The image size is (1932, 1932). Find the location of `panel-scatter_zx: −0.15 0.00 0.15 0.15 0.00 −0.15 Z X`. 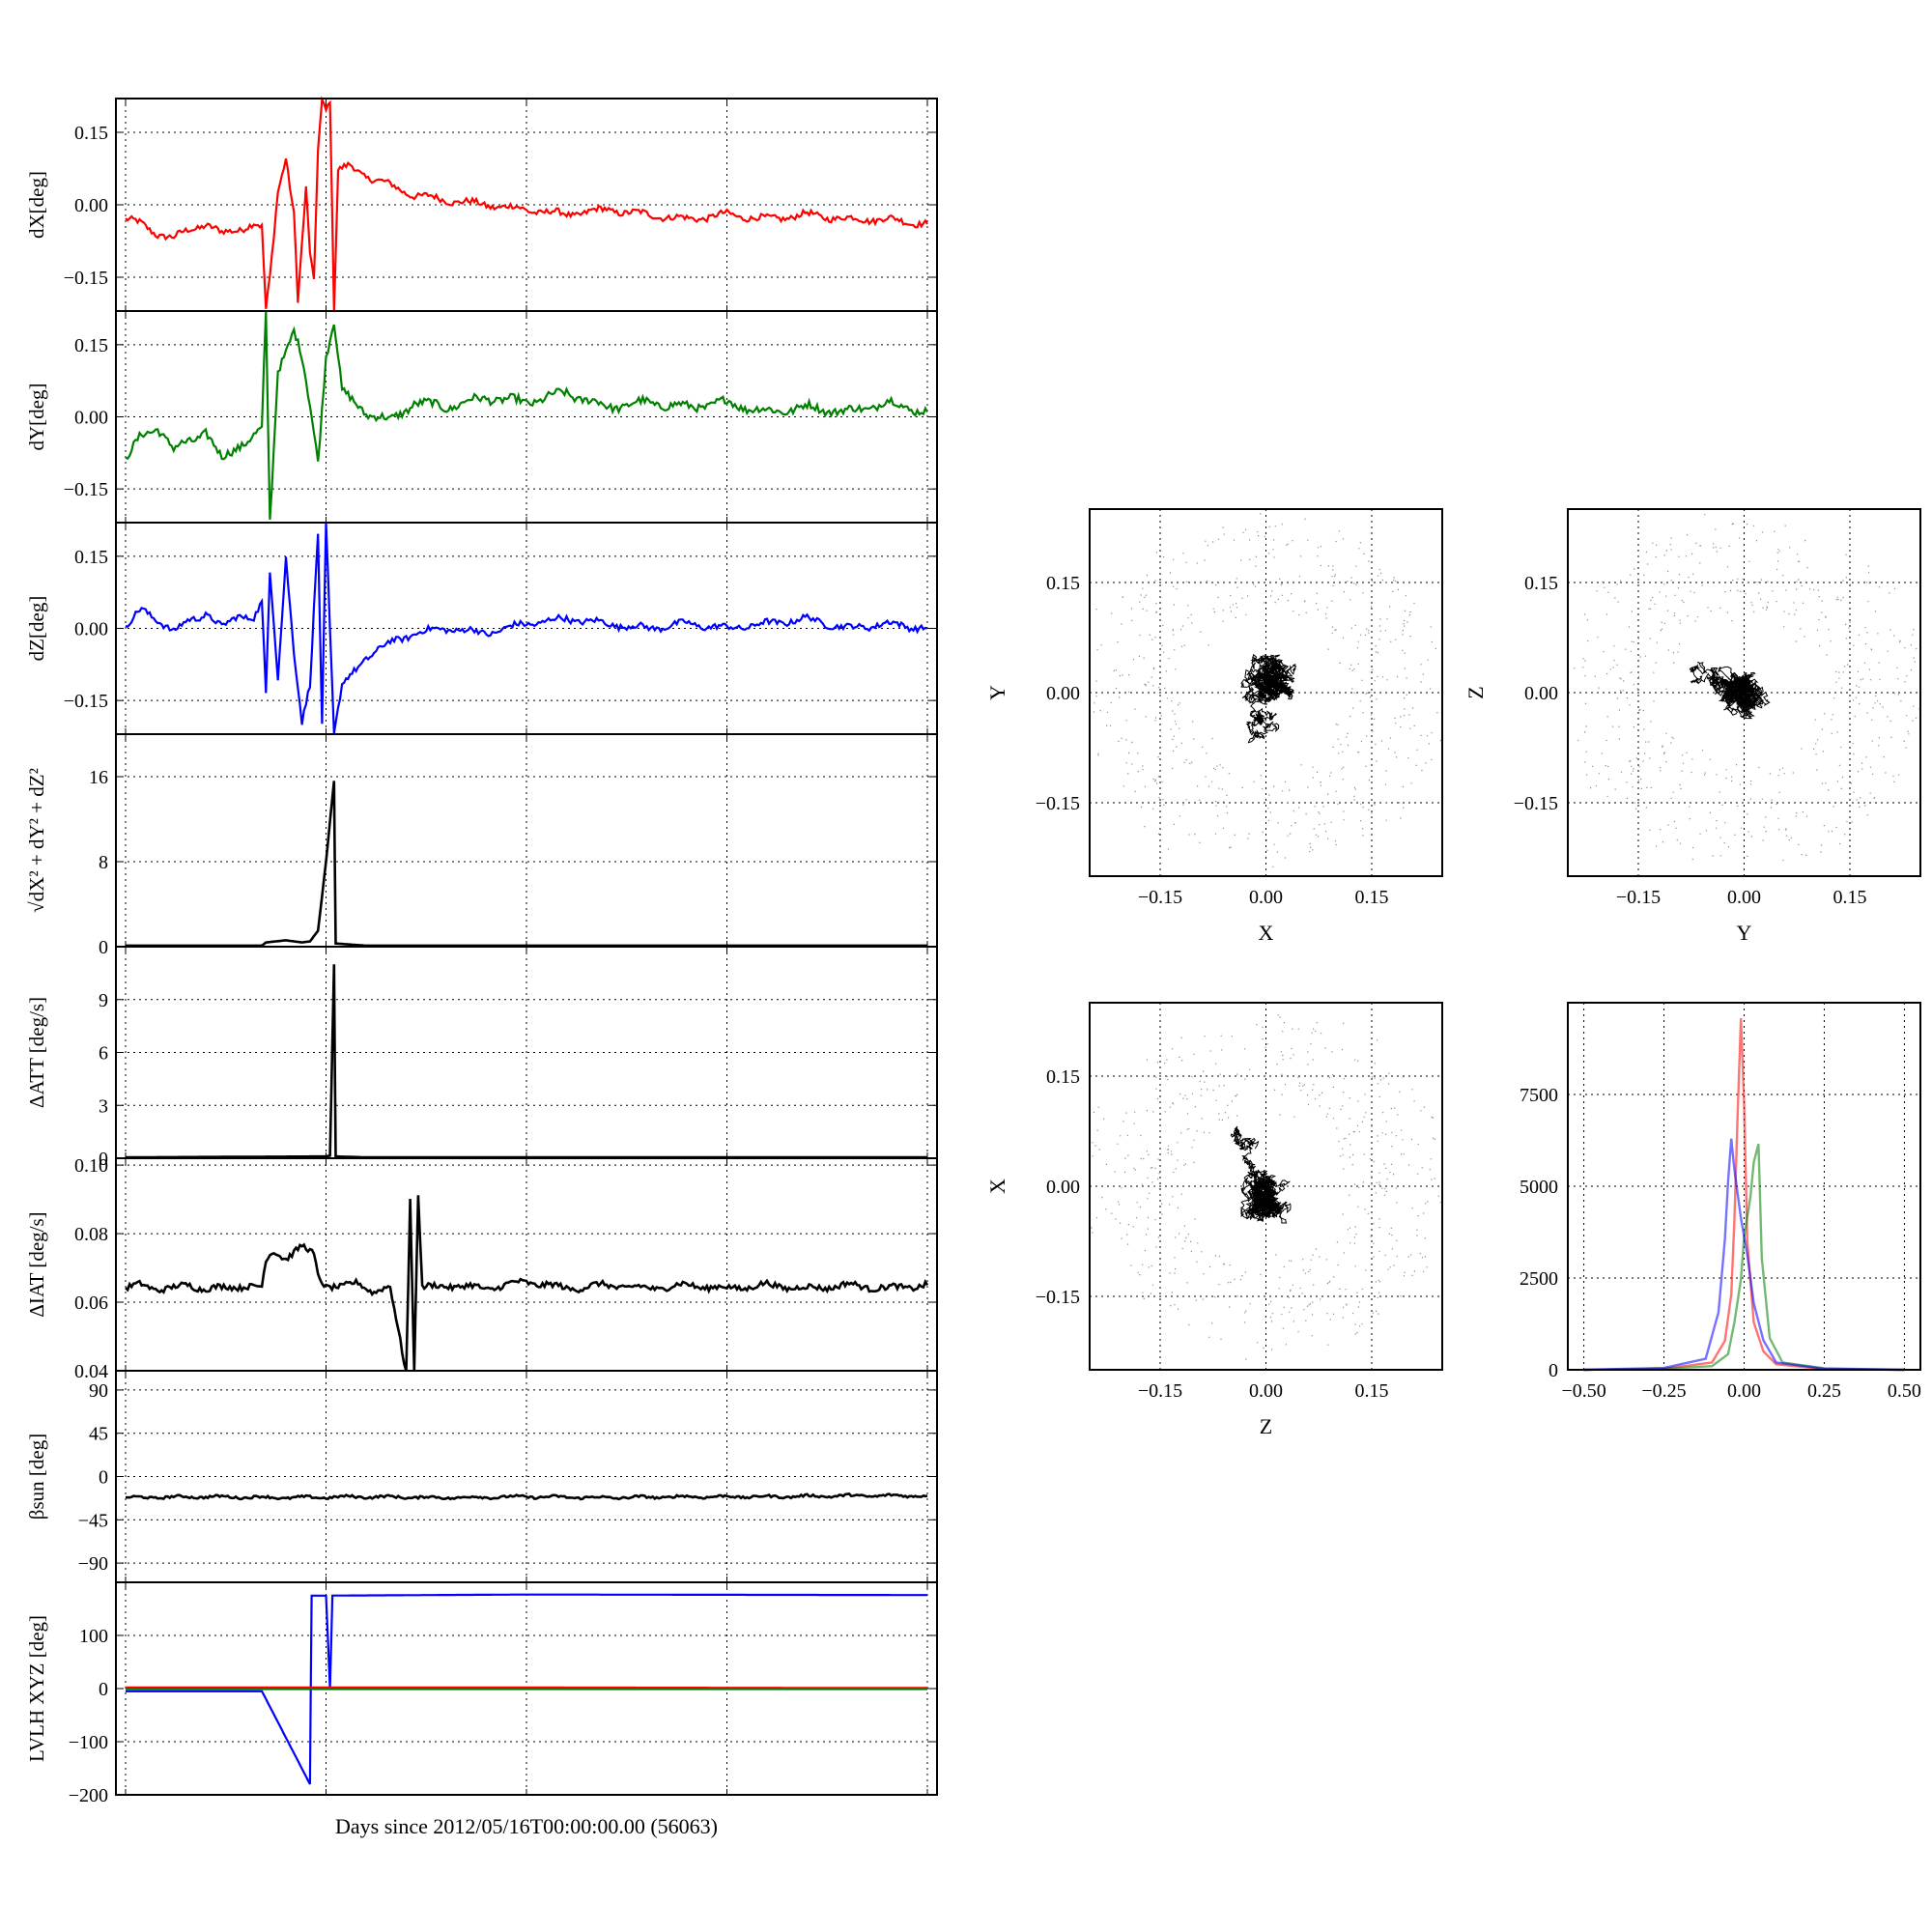

panel-scatter_zx: −0.15 0.00 0.15 0.15 0.00 −0.15 Z X is located at coordinates (1214, 1220).